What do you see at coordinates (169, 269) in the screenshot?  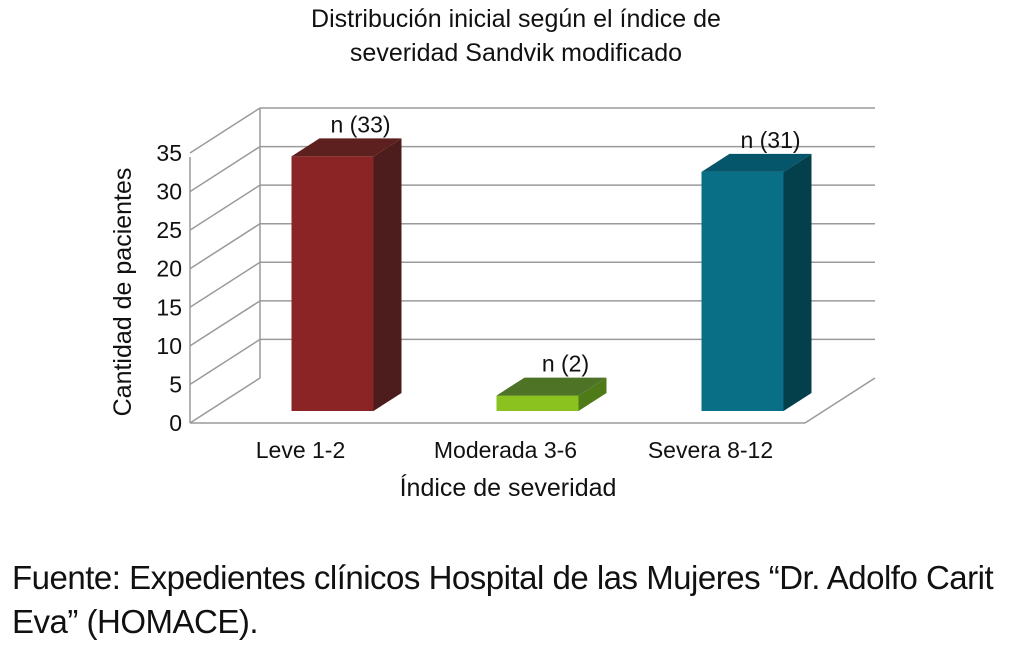 I see `y-tick-label: 20` at bounding box center [169, 269].